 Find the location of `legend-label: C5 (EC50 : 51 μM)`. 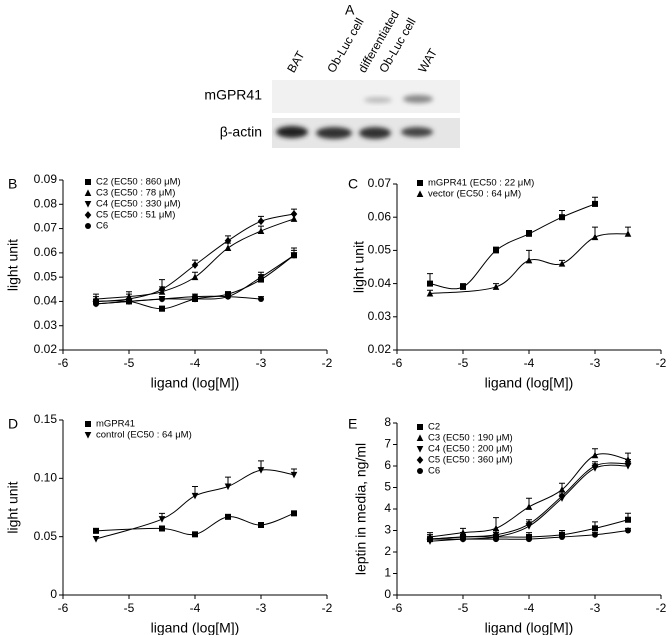

legend-label: C5 (EC50 : 51 μM) is located at coordinates (135, 215).